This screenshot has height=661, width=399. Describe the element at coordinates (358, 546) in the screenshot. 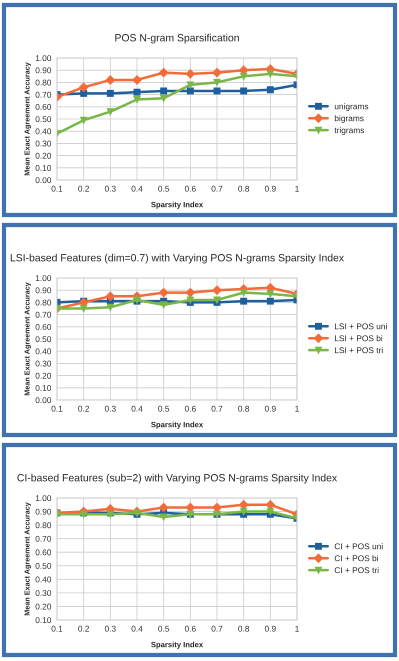

I see `legend-label: CI + POS uni` at that location.